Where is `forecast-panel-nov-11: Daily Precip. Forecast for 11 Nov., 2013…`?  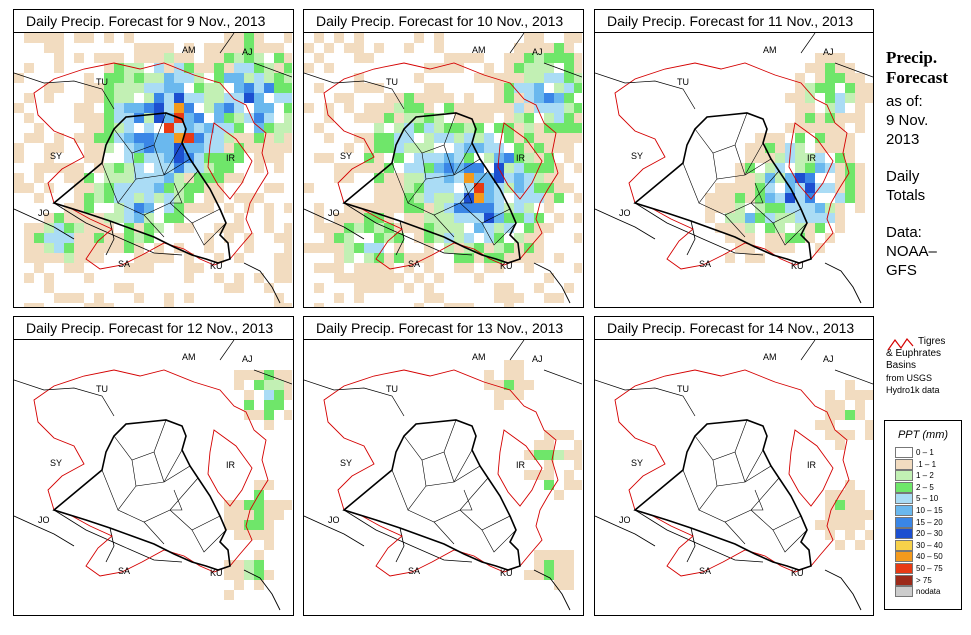
forecast-panel-nov-11: Daily Precip. Forecast for 11 Nov., 2013… is located at coordinates (734, 158).